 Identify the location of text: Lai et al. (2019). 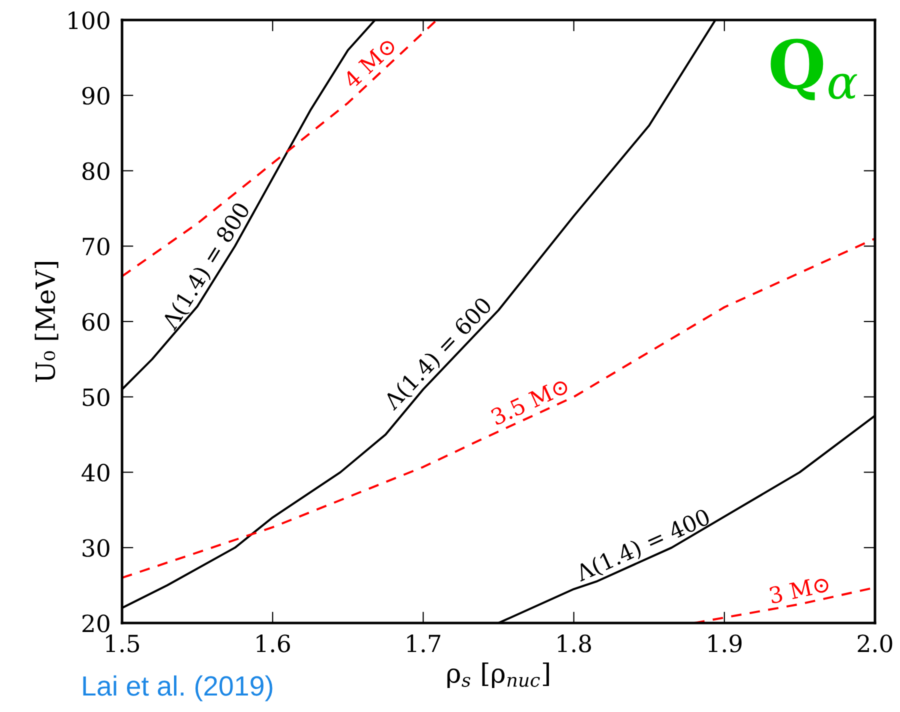
(177, 688).